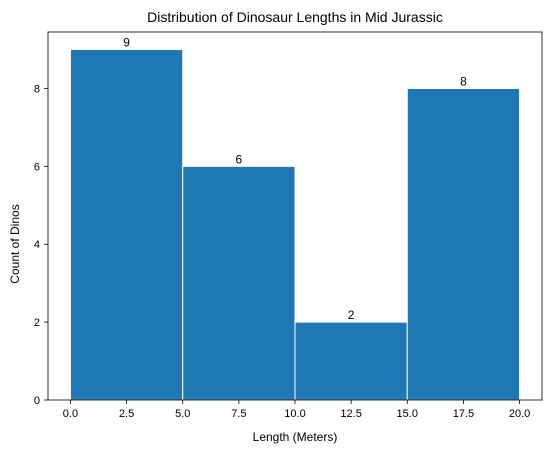  What do you see at coordinates (294, 414) in the screenshot?
I see `x-tick-label-4: 10.0` at bounding box center [294, 414].